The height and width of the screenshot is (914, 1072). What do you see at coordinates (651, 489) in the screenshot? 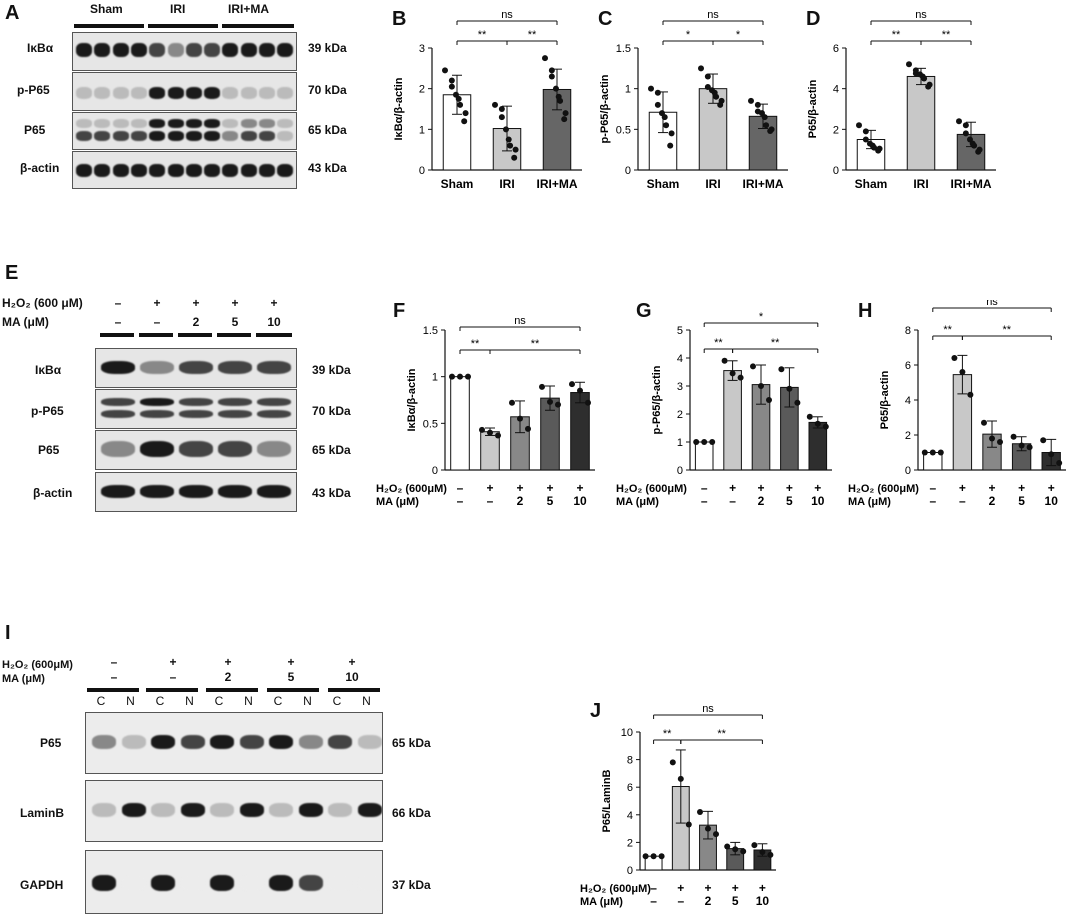
I see `h2o2-row-label: H₂O₂ (600μM)` at bounding box center [651, 489].